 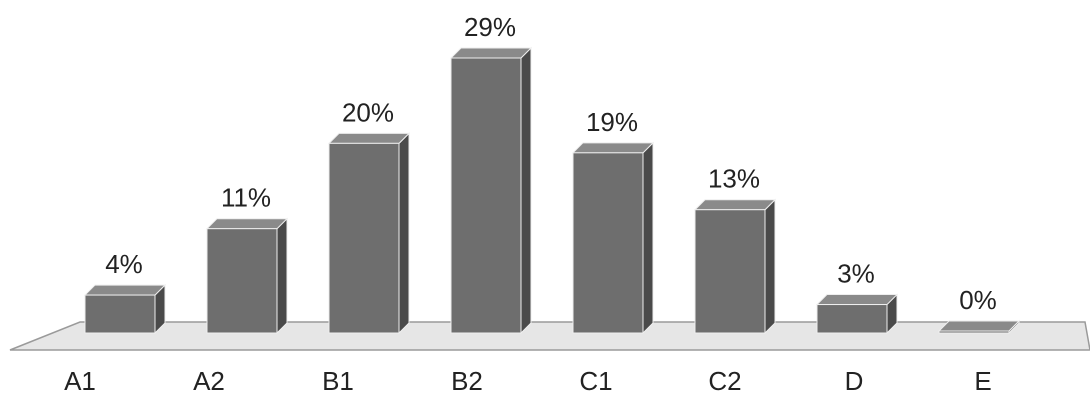 What do you see at coordinates (404, 233) in the screenshot?
I see `bar-side-b1` at bounding box center [404, 233].